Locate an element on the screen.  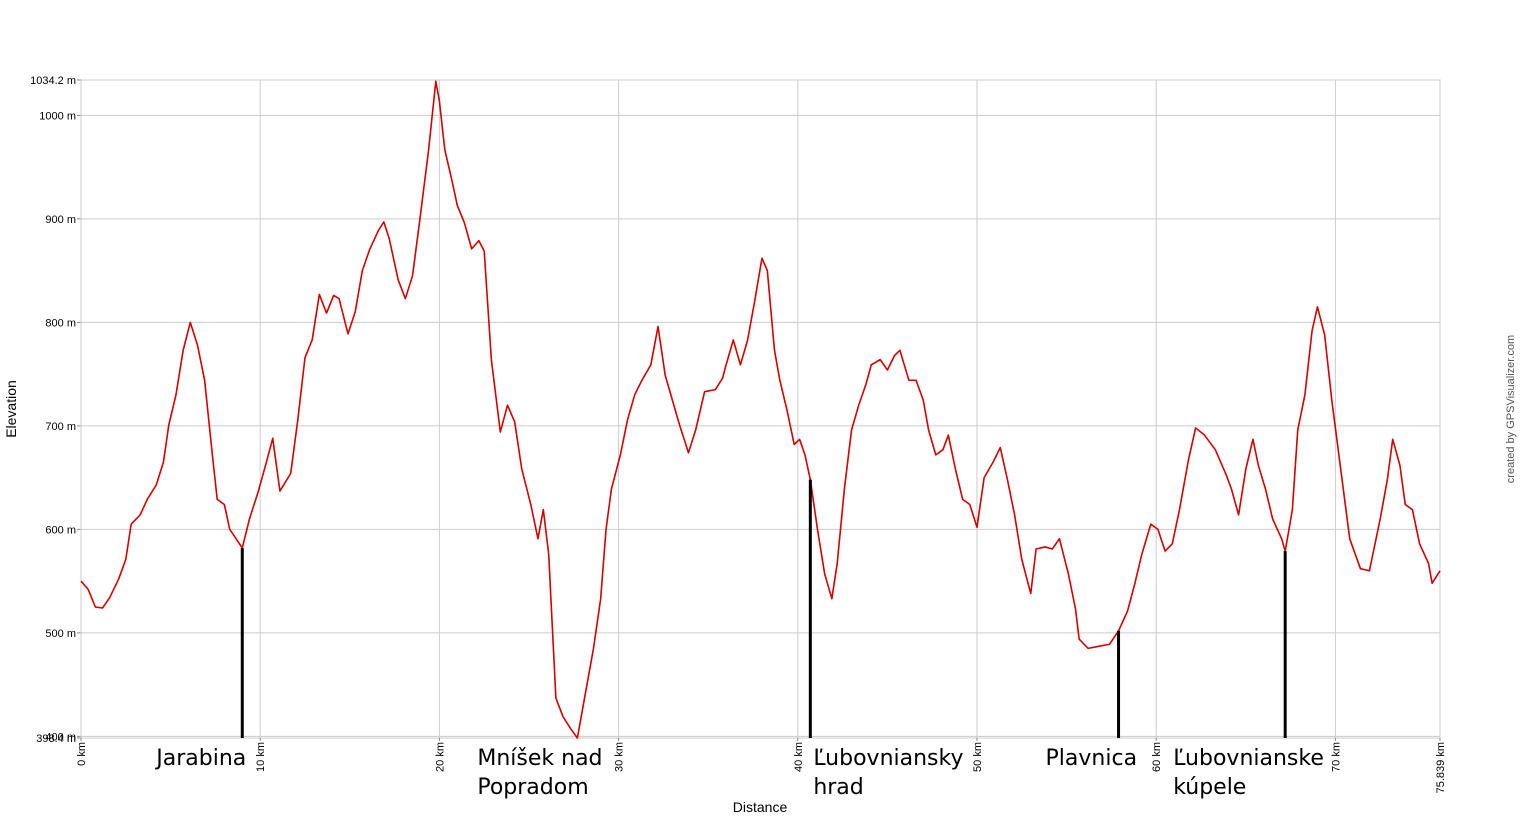
place-label: Ľubovnianske is located at coordinates (1248, 758).